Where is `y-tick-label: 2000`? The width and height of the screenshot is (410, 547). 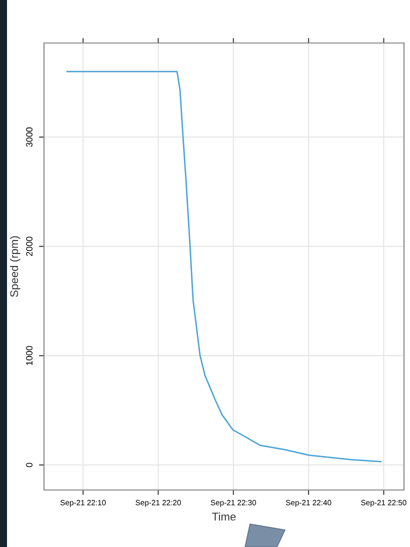
y-tick-label: 2000 is located at coordinates (29, 246).